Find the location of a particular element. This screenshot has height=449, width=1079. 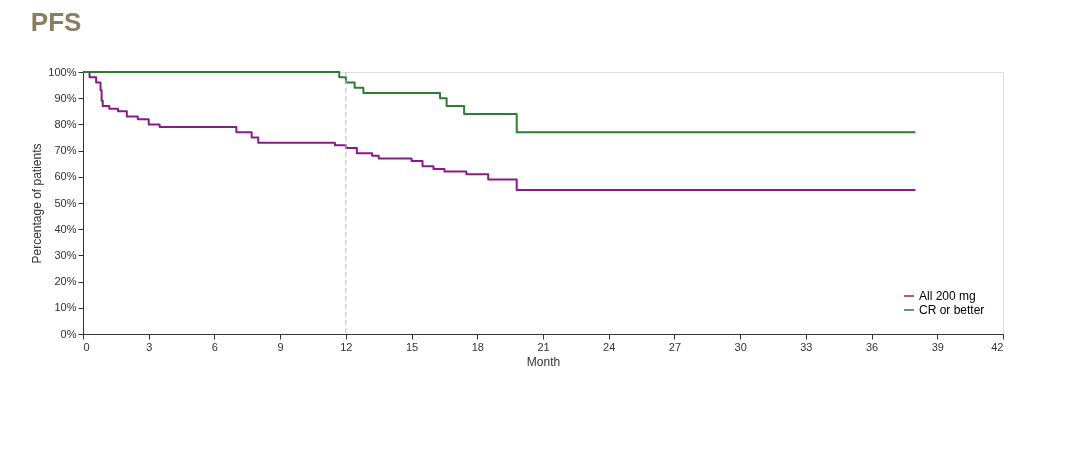

x-tick-label: 21 is located at coordinates (543, 346).